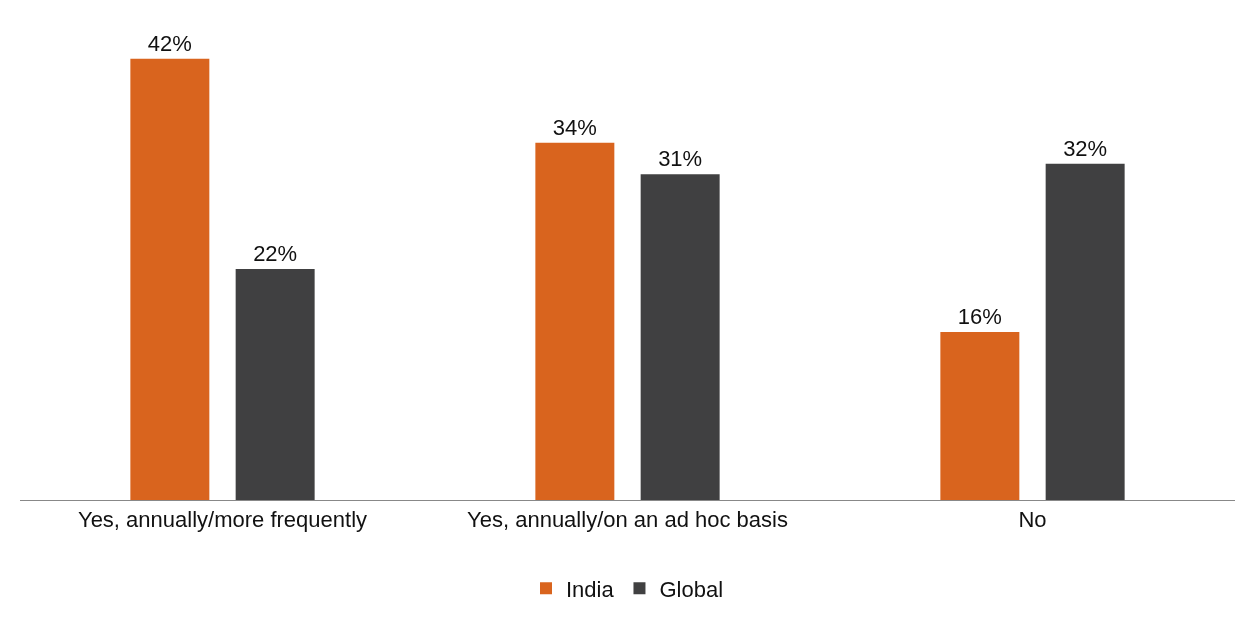 The width and height of the screenshot is (1255, 630). Describe the element at coordinates (169, 43) in the screenshot. I see `data-label: 42%` at that location.